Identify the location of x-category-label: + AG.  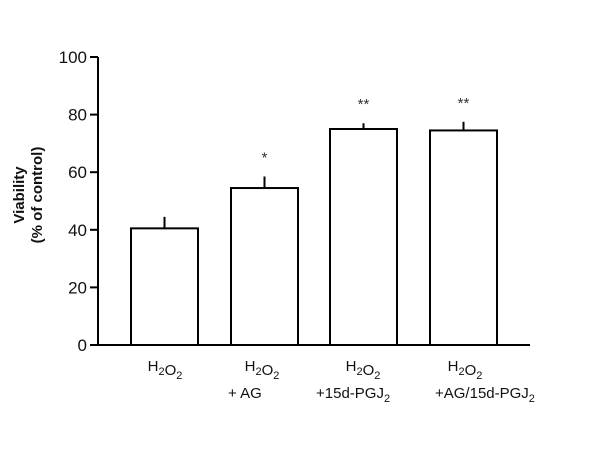
(245, 393).